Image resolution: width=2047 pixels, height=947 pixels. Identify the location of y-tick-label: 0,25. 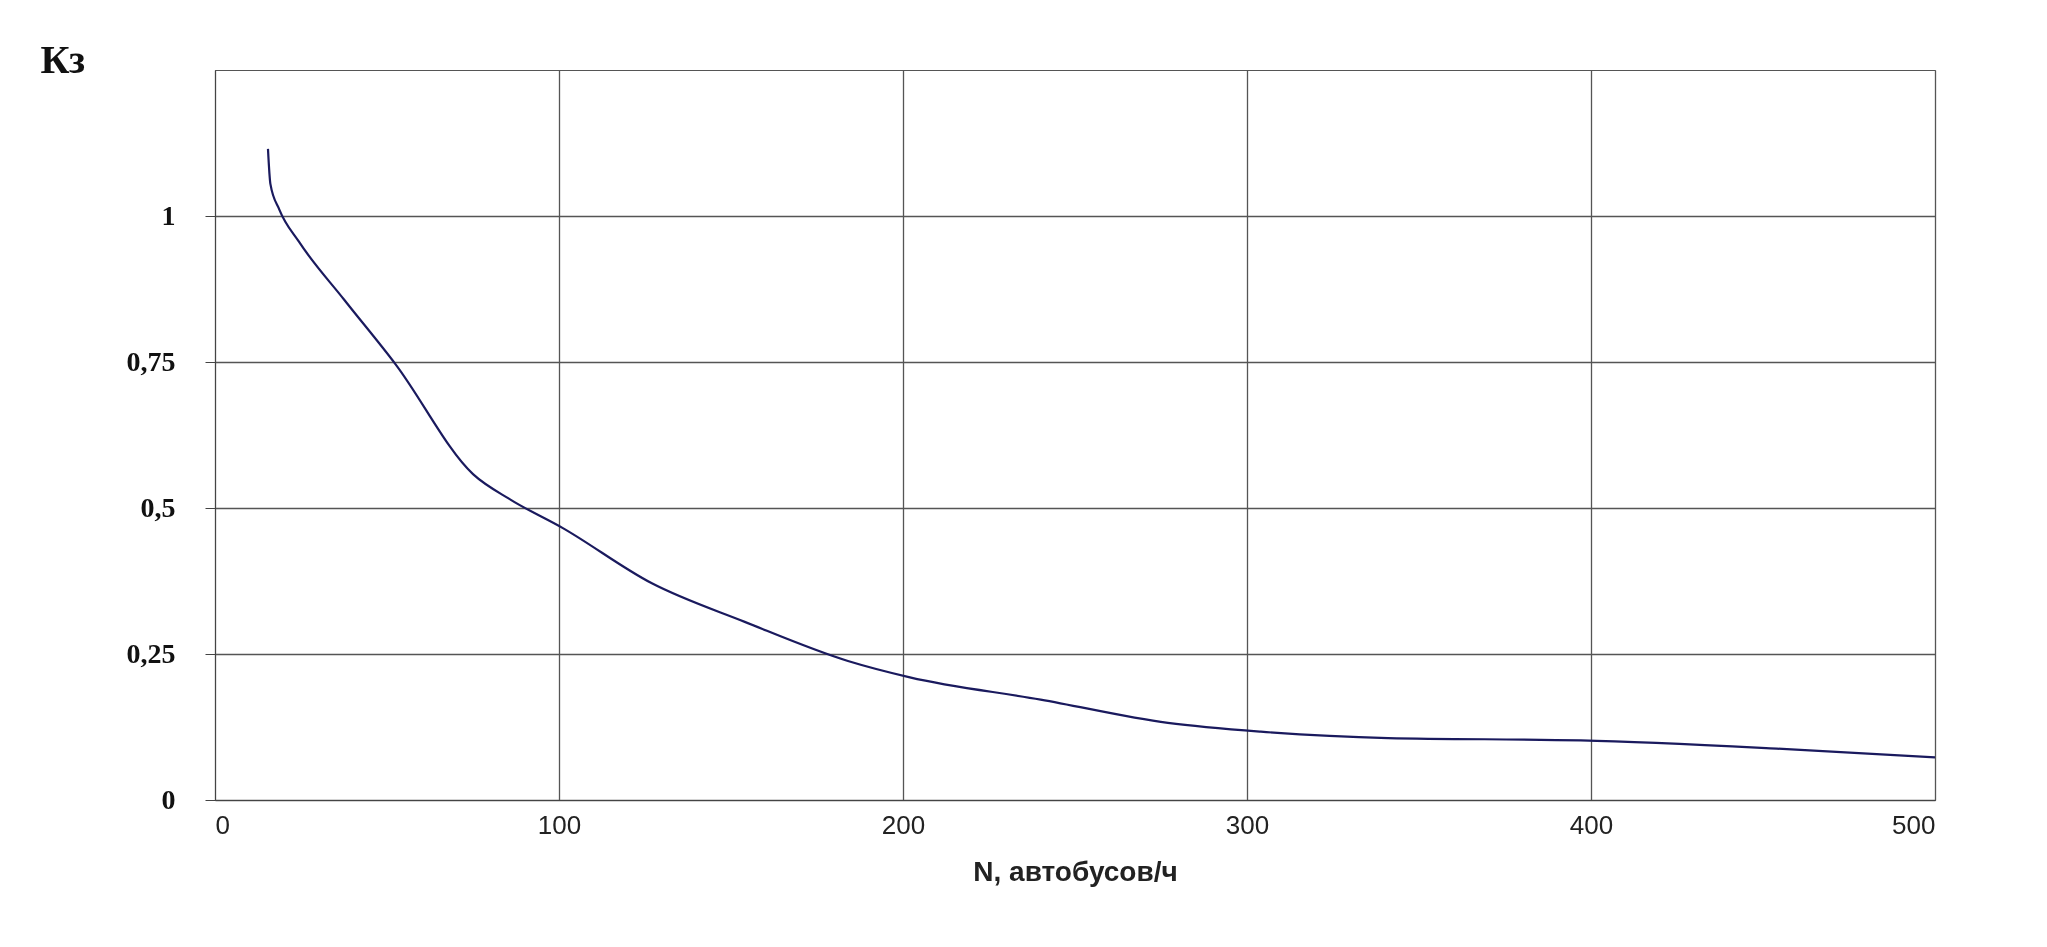
(151, 653).